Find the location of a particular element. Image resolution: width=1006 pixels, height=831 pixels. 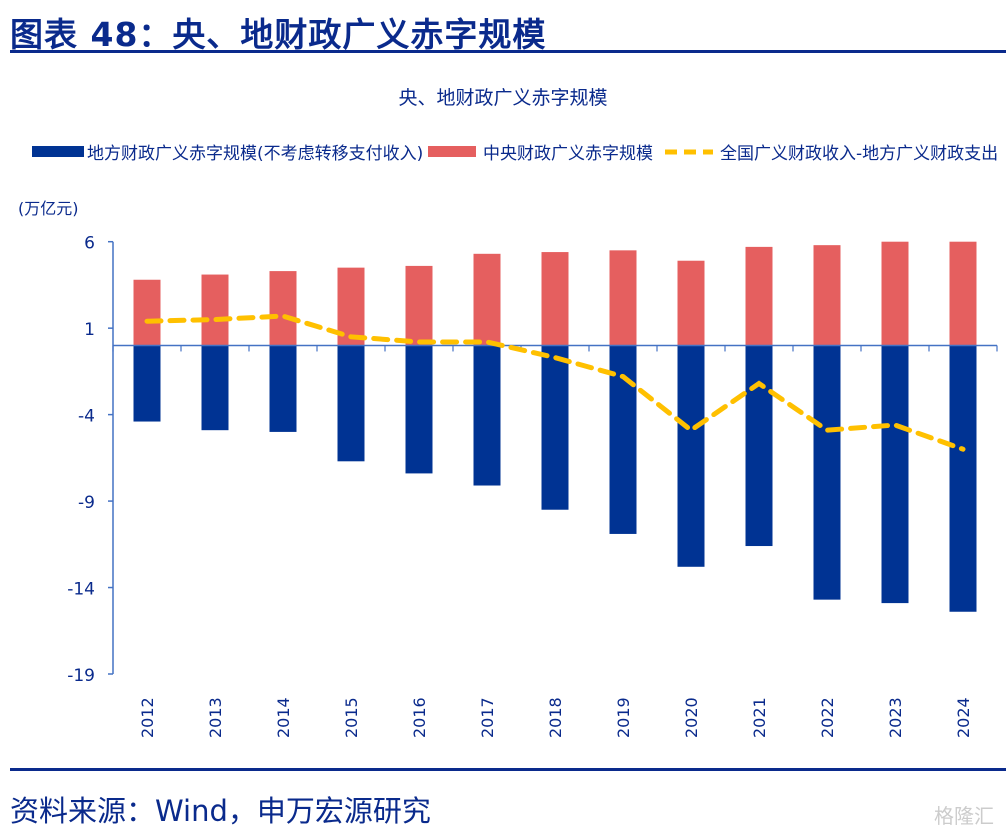

x-tick-label: 2013 is located at coordinates (215, 717).